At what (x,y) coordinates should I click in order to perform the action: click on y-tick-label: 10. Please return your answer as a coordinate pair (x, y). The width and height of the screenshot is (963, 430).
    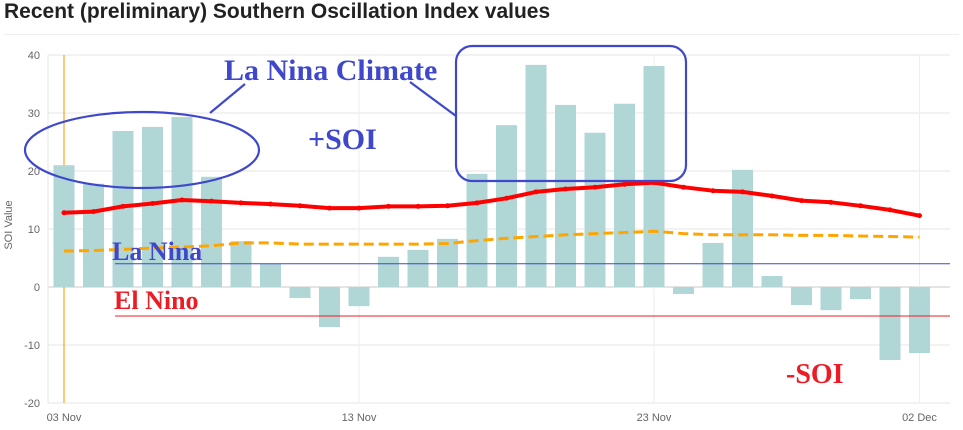
    Looking at the image, I should click on (34, 230).